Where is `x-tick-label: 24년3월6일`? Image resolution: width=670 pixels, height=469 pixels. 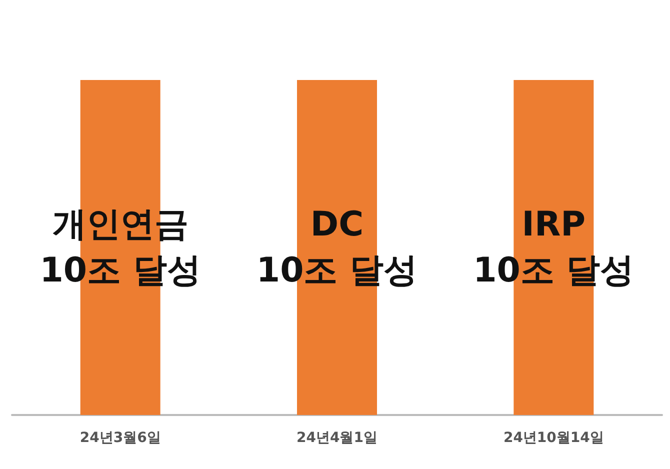 x-tick-label: 24년3월6일 is located at coordinates (120, 438).